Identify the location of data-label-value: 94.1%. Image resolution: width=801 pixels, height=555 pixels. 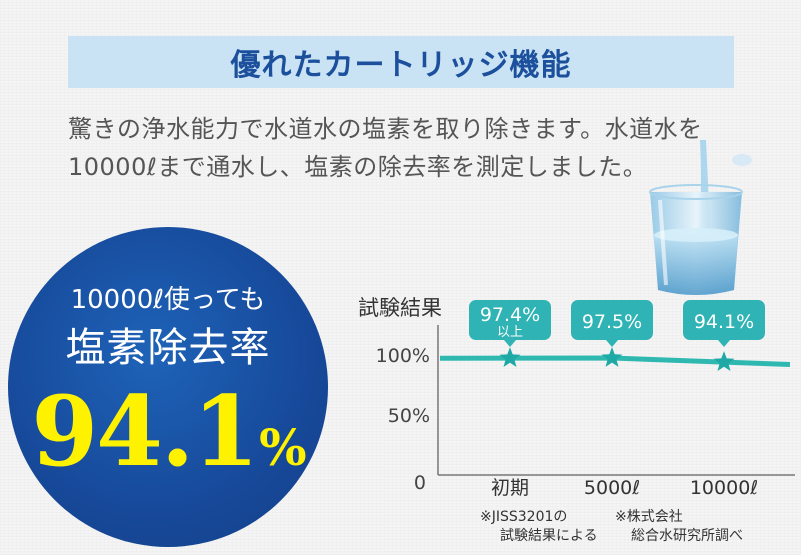
(724, 322).